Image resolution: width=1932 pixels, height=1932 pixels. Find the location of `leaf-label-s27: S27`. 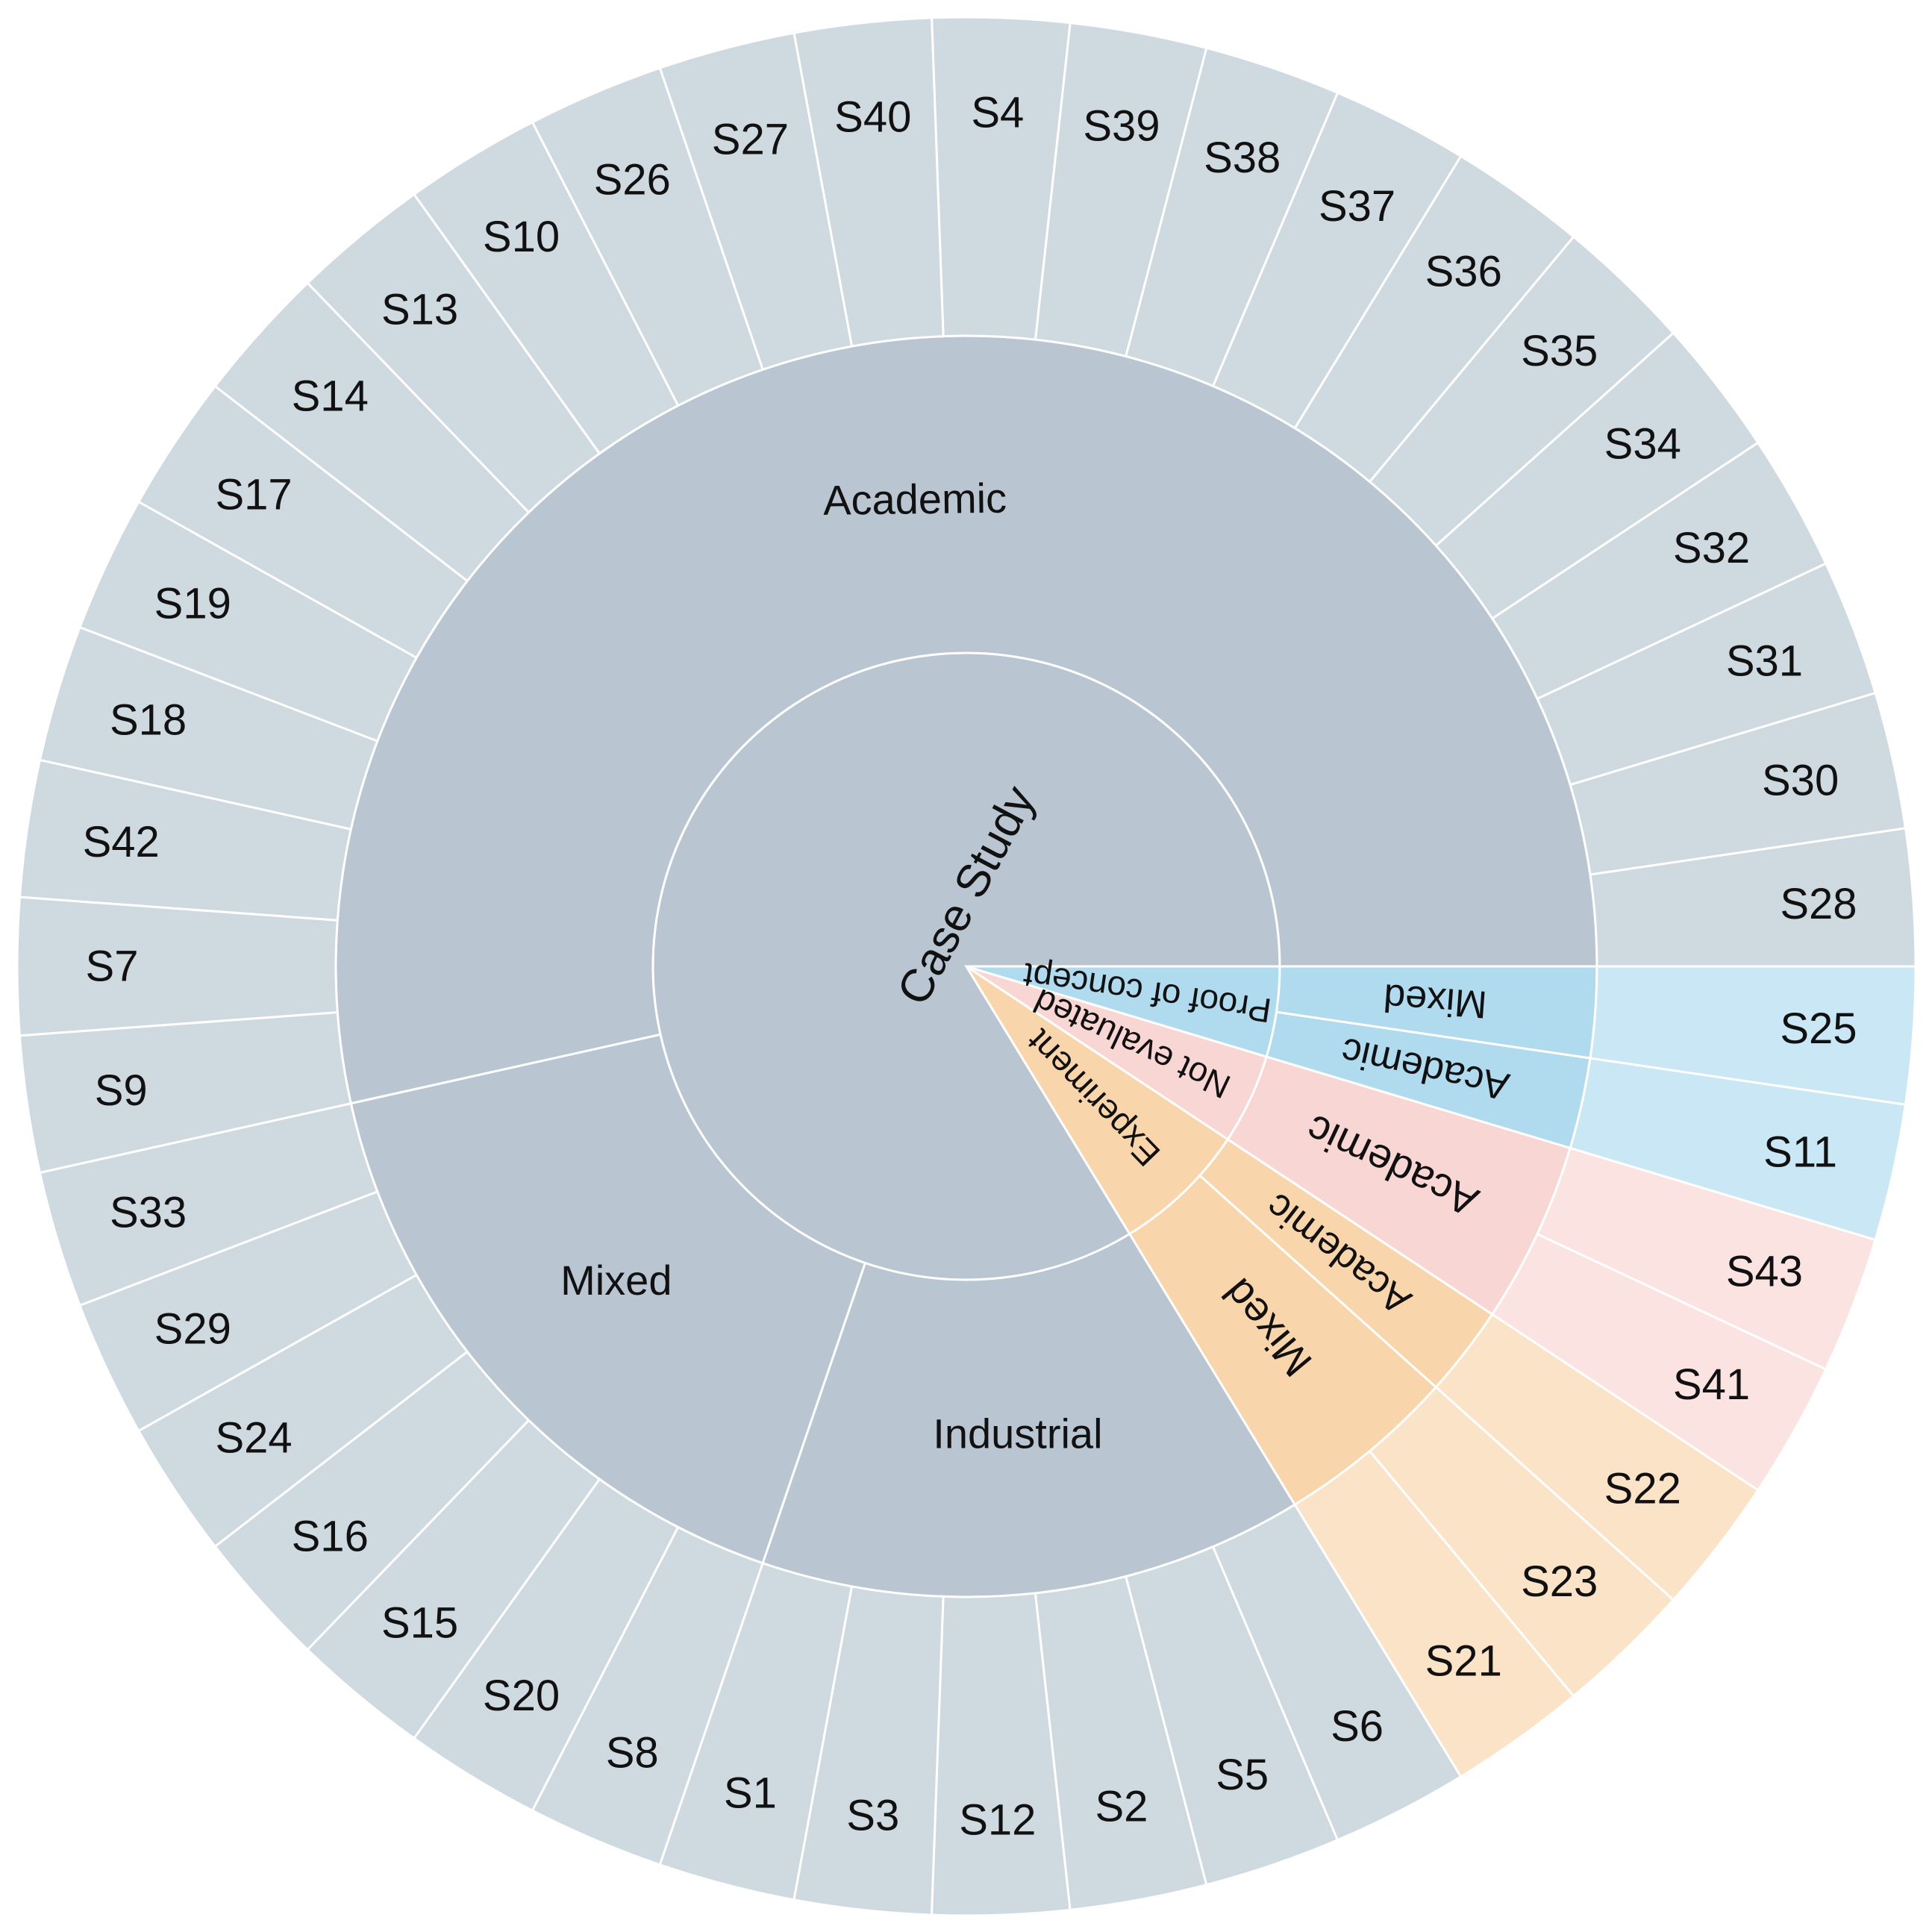

leaf-label-s27: S27 is located at coordinates (750, 140).